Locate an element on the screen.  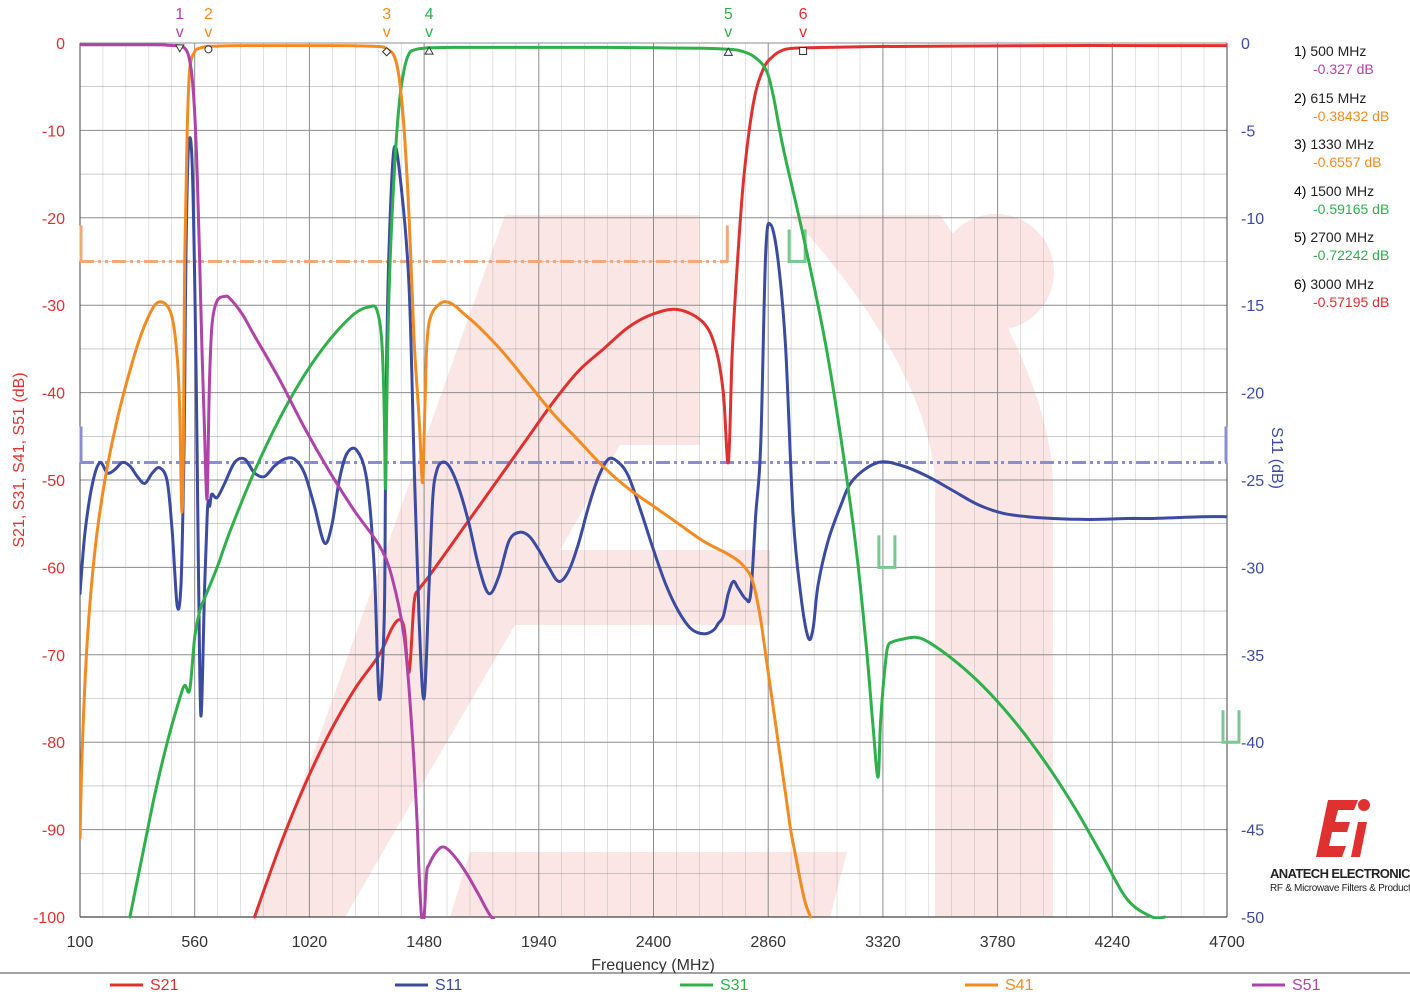
marker-number: 3 is located at coordinates (386, 14).